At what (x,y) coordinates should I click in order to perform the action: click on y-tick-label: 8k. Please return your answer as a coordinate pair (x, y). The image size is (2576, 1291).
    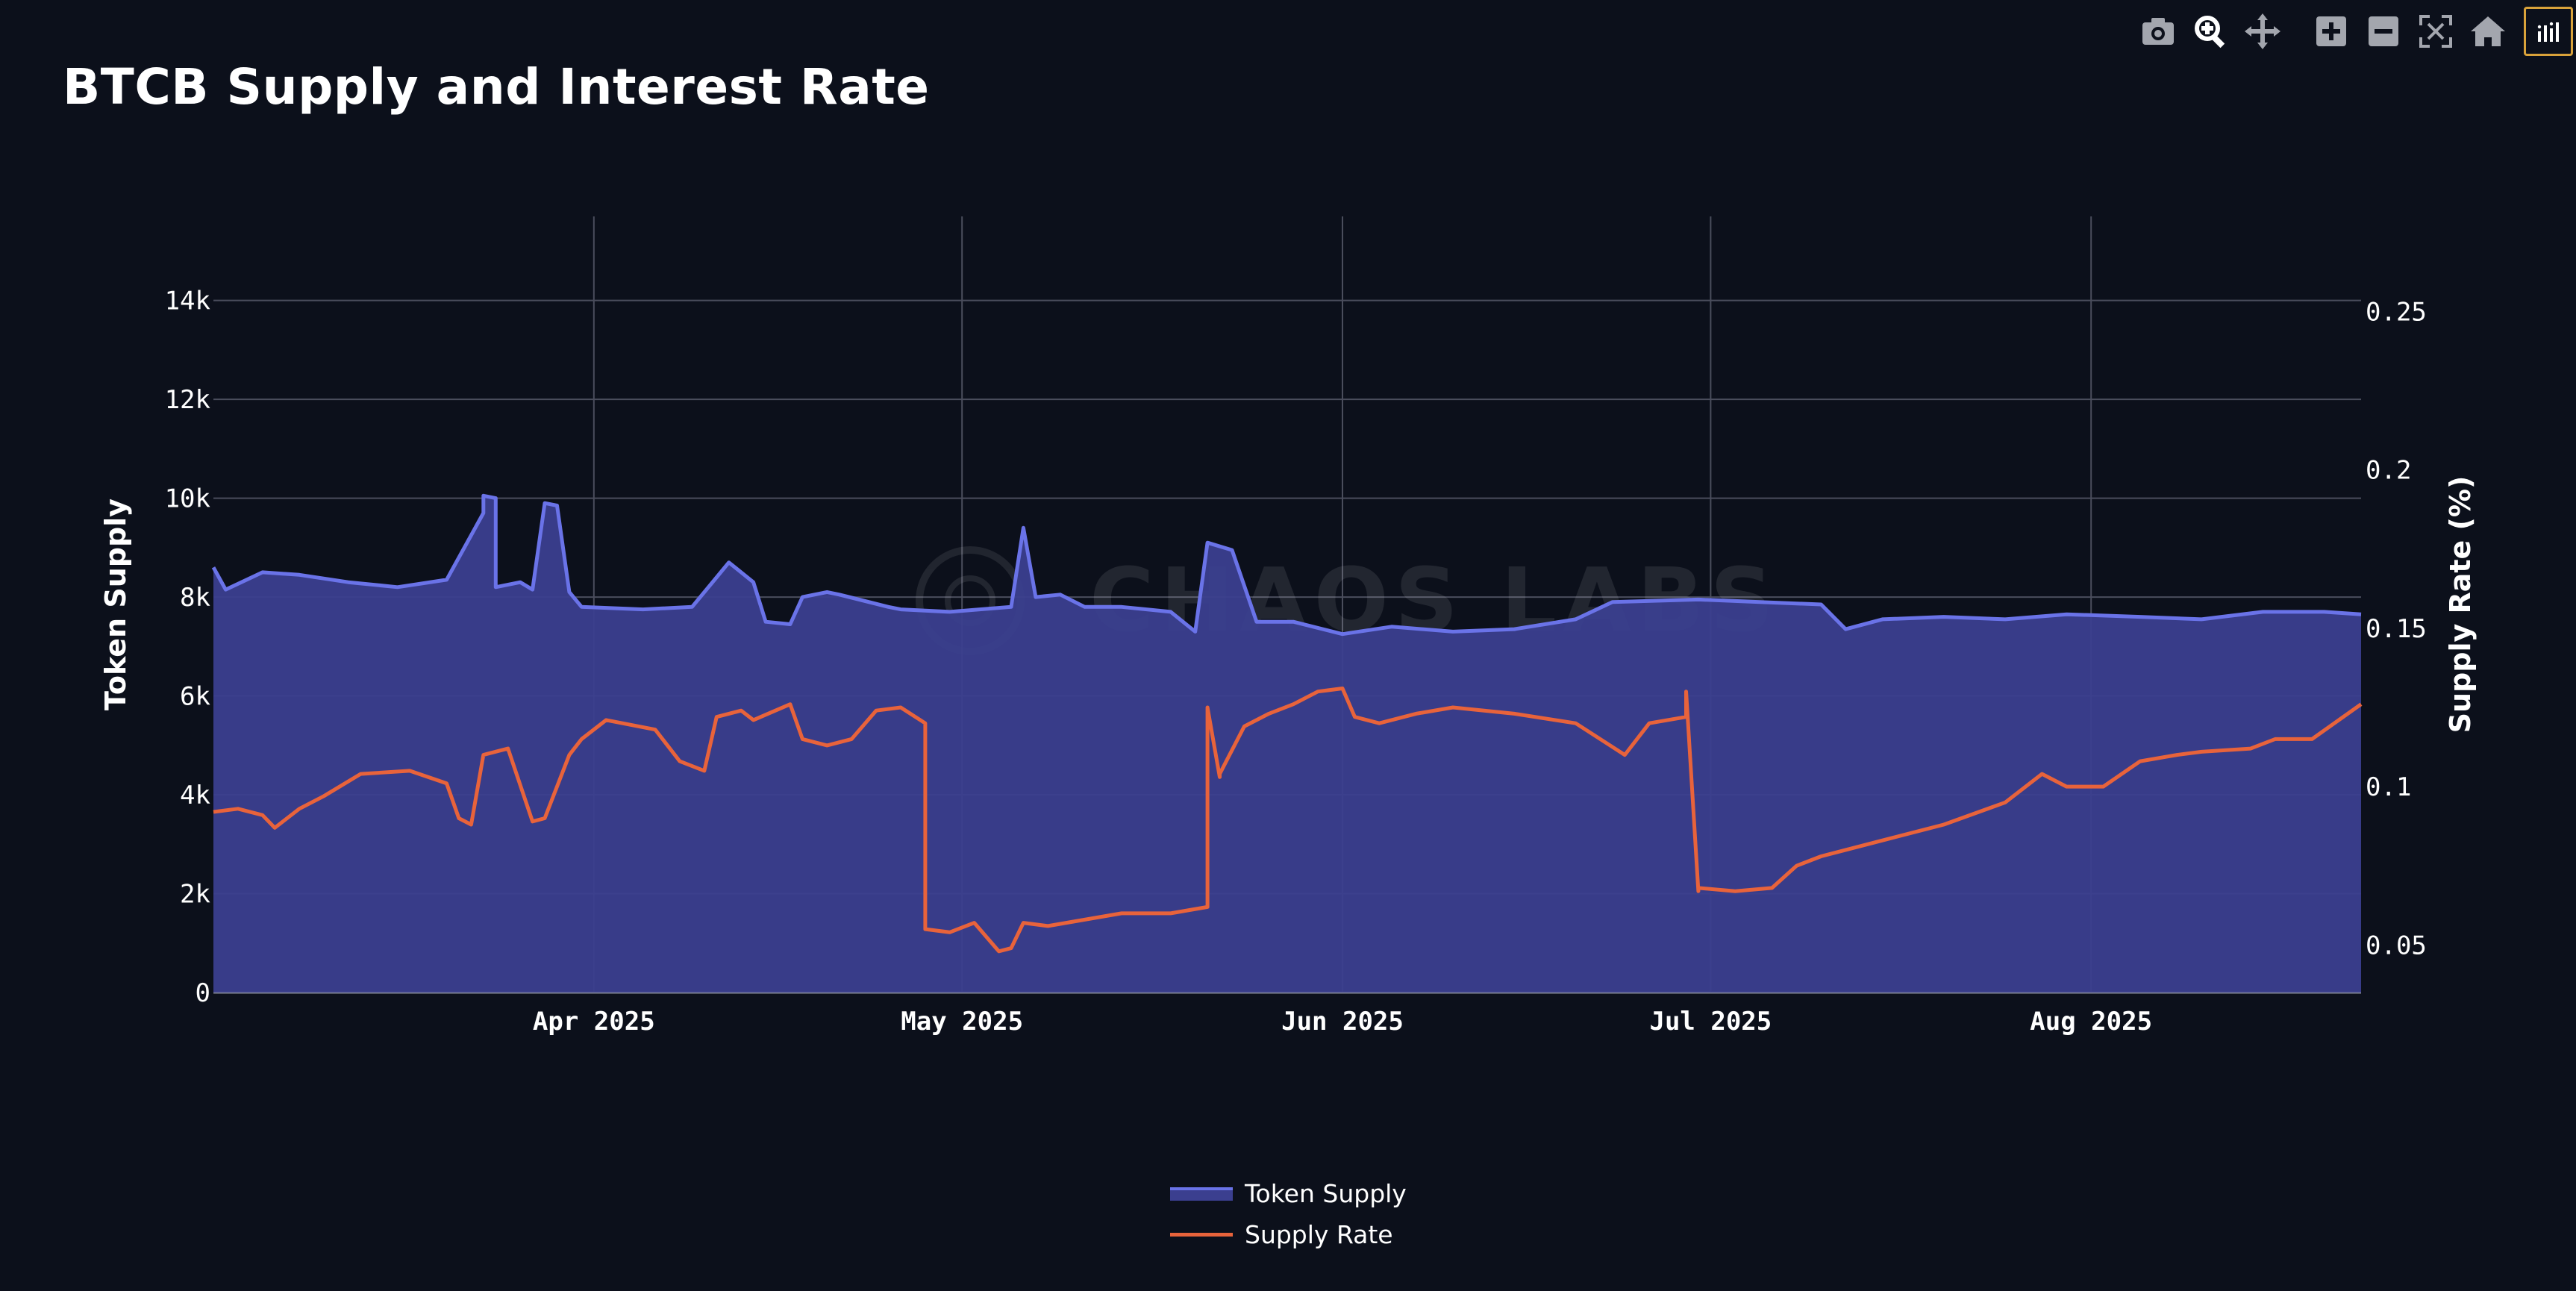
    Looking at the image, I should click on (195, 598).